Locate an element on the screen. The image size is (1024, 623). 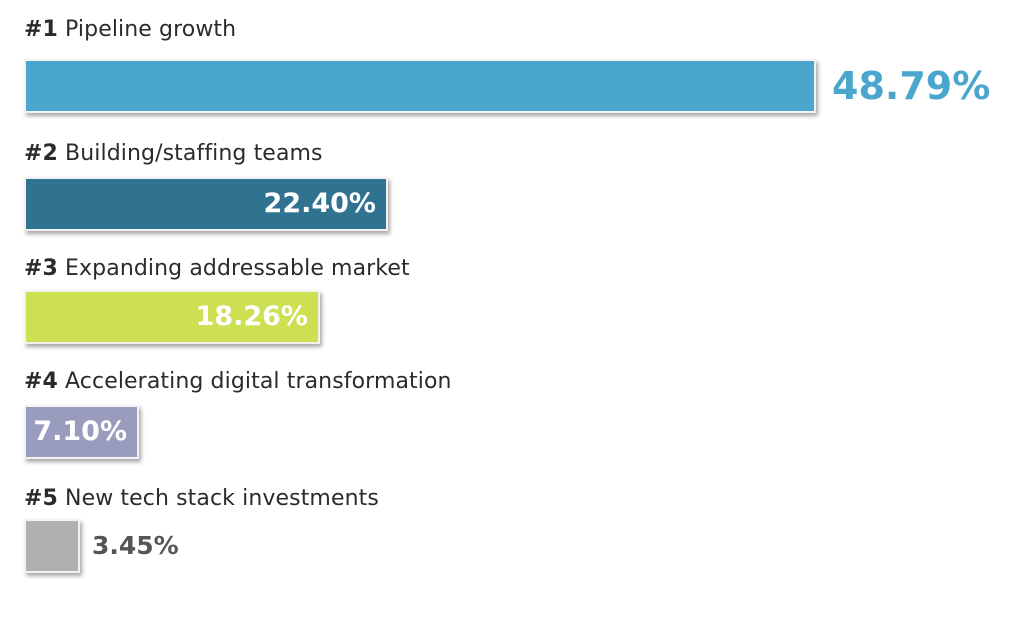
category-name-3: Expanding addressable market is located at coordinates (237, 268).